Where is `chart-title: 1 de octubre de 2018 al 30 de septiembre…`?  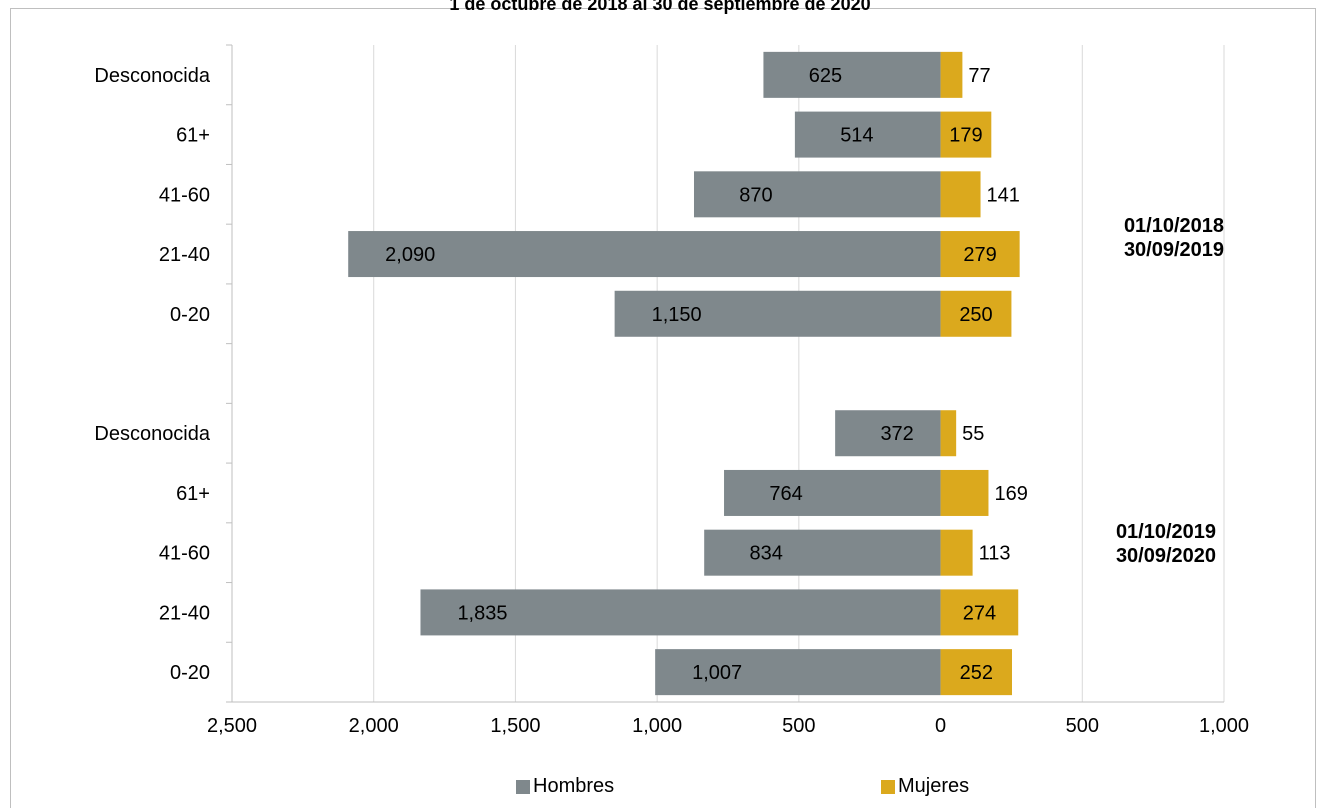 chart-title: 1 de octubre de 2018 al 30 de septiembre… is located at coordinates (660, 7).